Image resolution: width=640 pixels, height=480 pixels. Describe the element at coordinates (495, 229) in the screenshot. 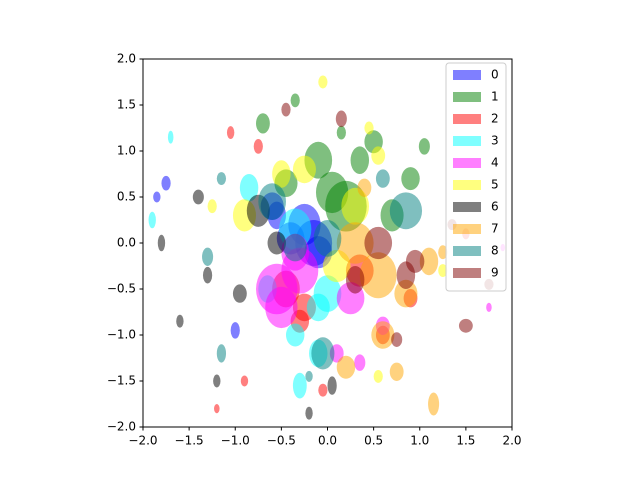

I see `legend-label: 7` at that location.